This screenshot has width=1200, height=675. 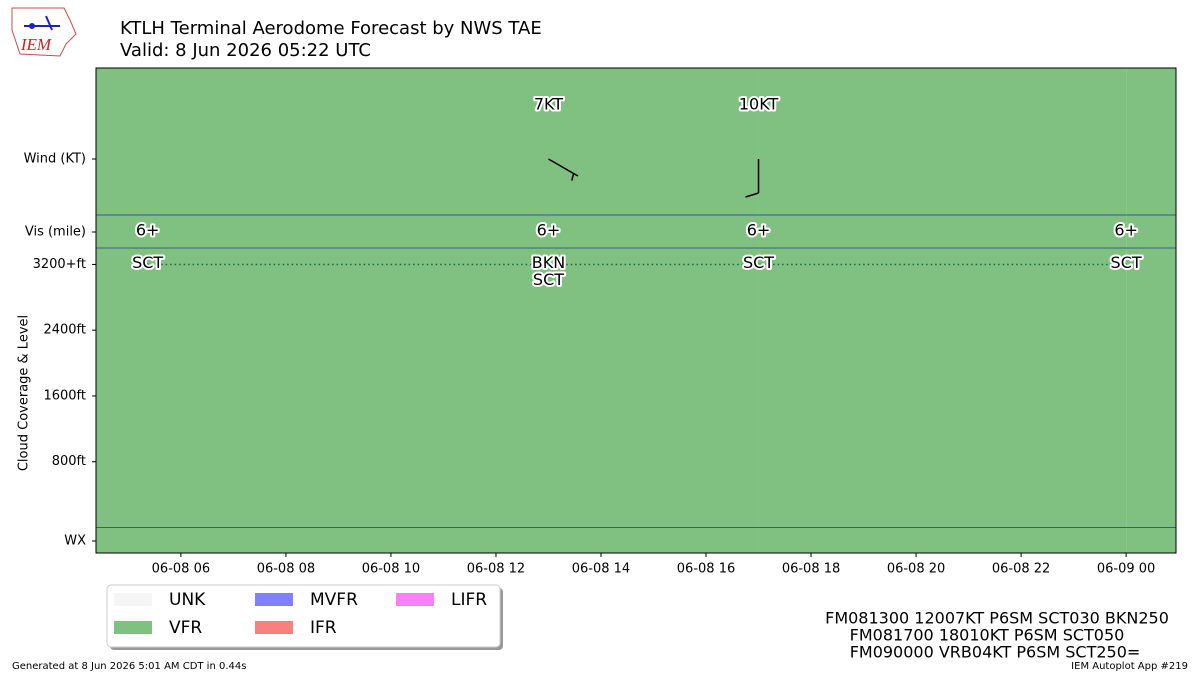 What do you see at coordinates (601, 569) in the screenshot?
I see `x-tick-label: 06-08 14` at bounding box center [601, 569].